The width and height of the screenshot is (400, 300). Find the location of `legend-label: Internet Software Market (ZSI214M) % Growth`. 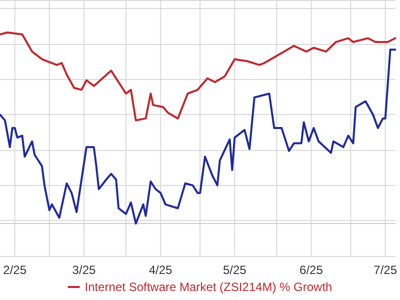

legend-label: Internet Software Market (ZSI214M) % Growth is located at coordinates (208, 287).